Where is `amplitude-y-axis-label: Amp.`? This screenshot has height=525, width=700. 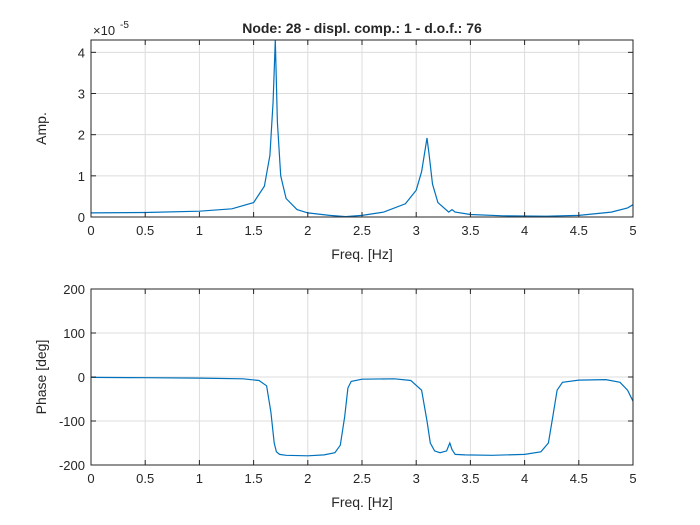
amplitude-y-axis-label: Amp. is located at coordinates (41, 128).